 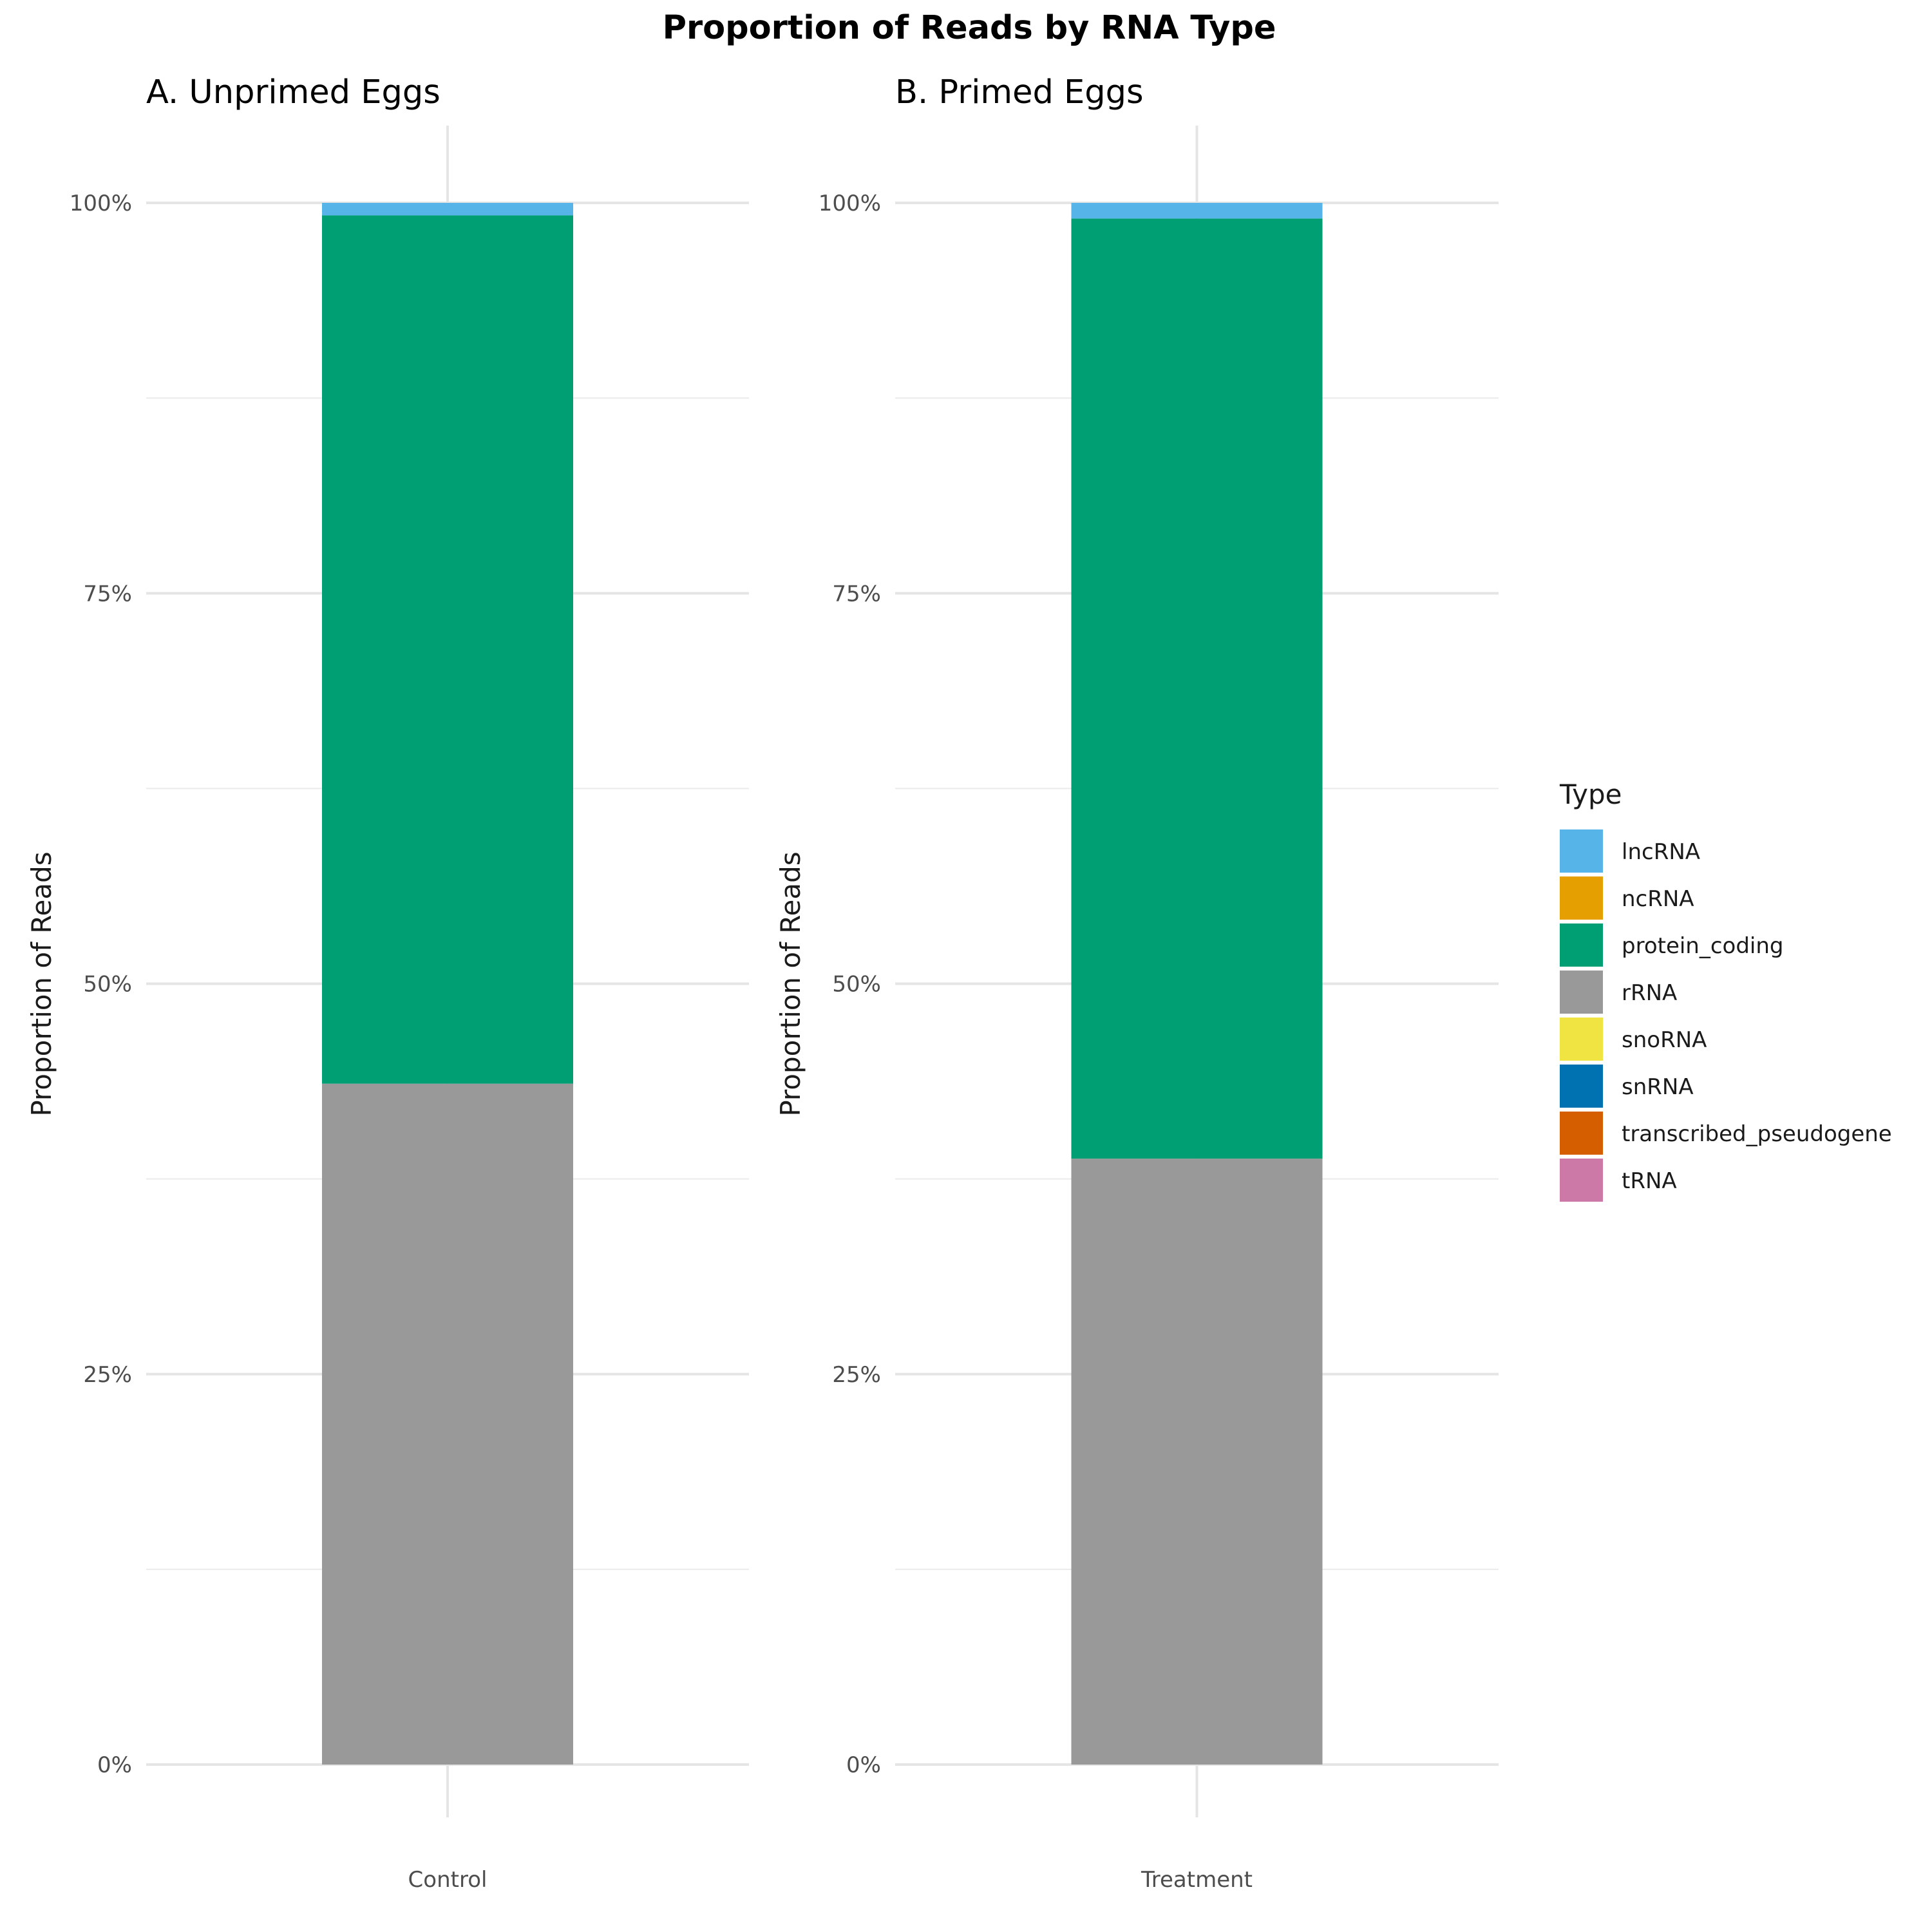 I want to click on legend-label: snoRNA, so click(x=1665, y=1040).